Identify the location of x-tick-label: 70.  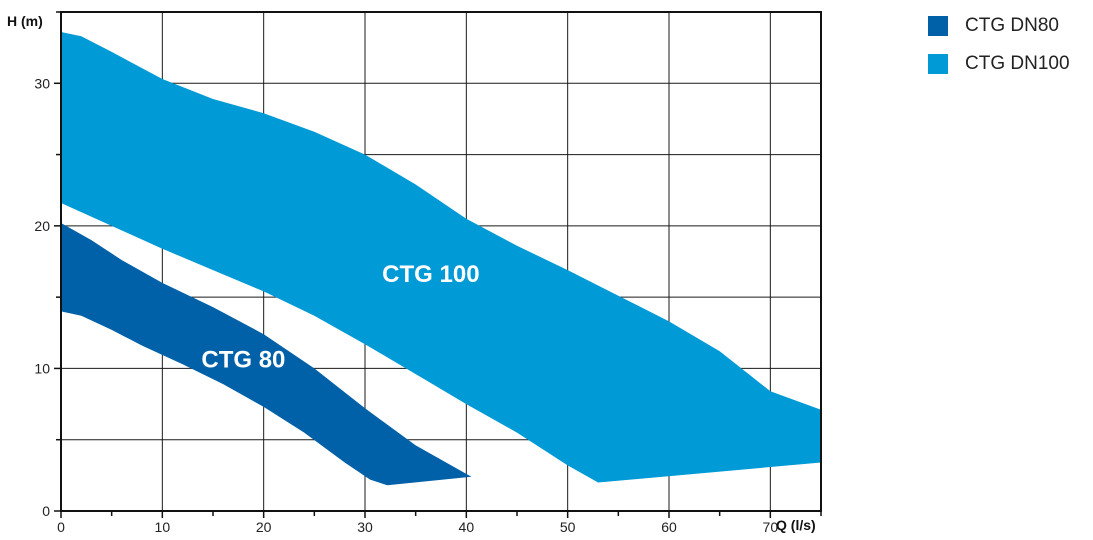
(771, 527).